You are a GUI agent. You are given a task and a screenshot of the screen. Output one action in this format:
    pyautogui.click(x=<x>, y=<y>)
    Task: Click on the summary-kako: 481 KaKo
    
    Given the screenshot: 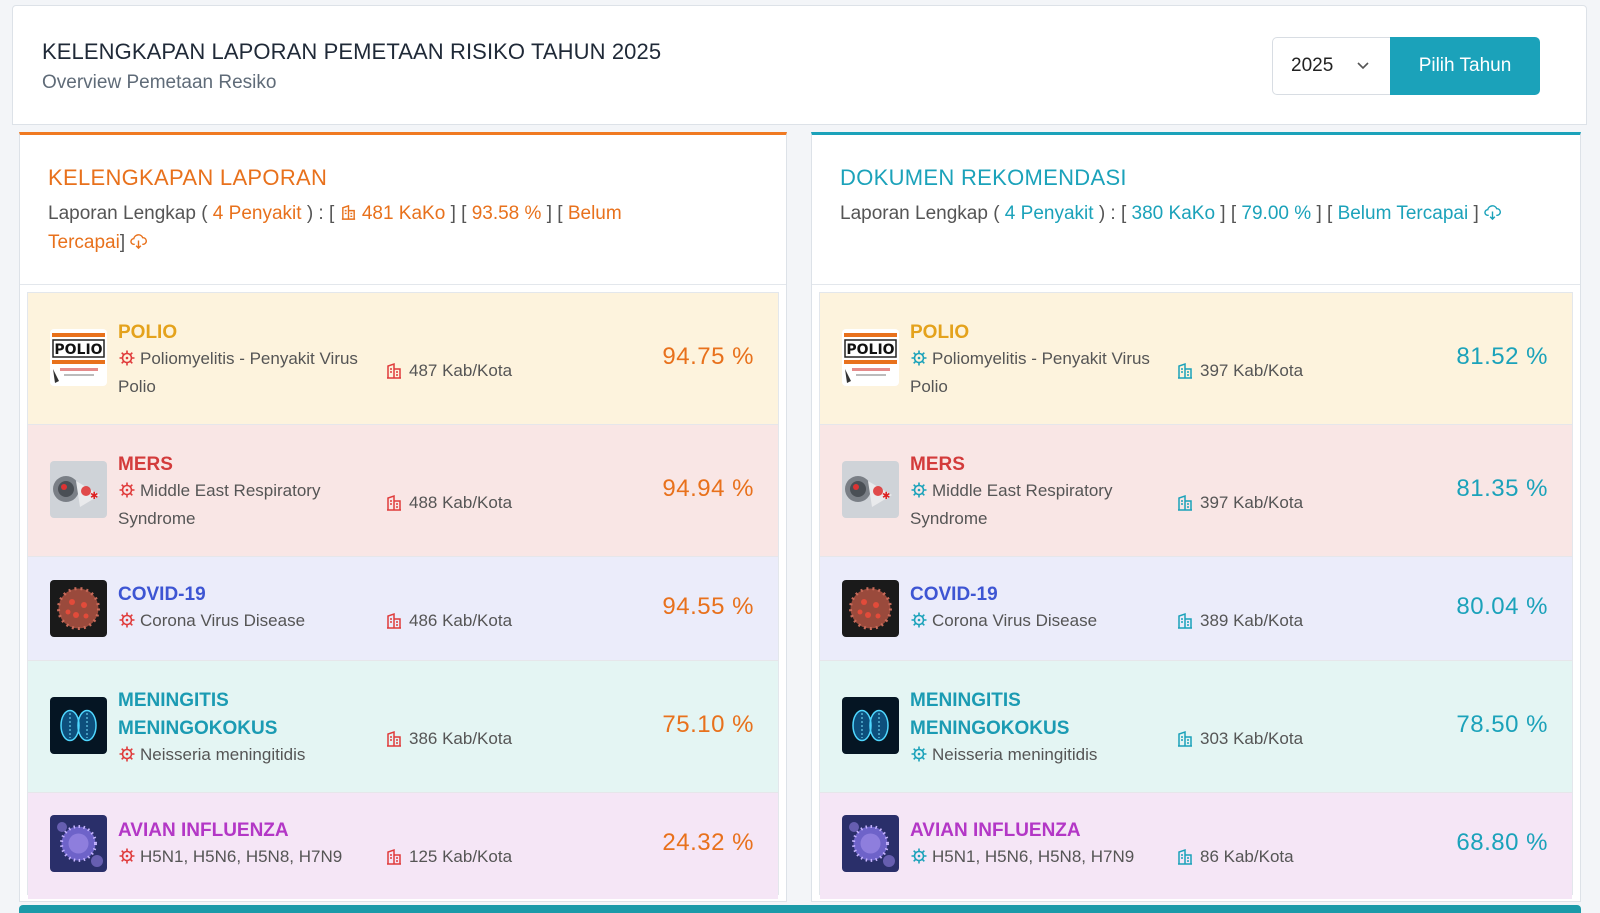 What is the action you would take?
    pyautogui.click(x=403, y=213)
    